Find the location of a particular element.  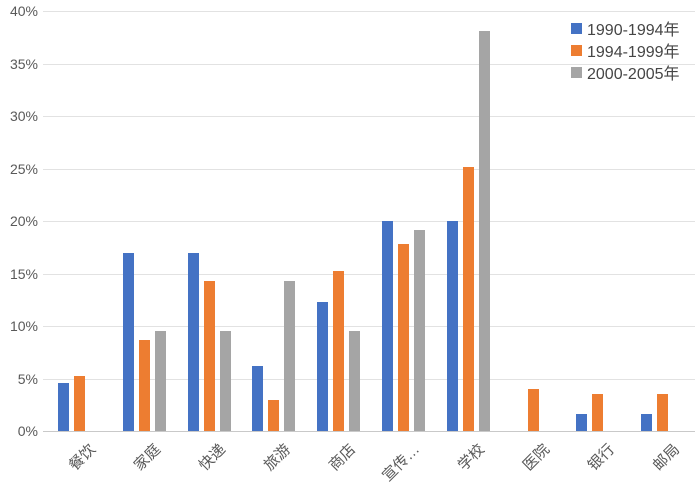

x-axis-baseline is located at coordinates (369, 431).